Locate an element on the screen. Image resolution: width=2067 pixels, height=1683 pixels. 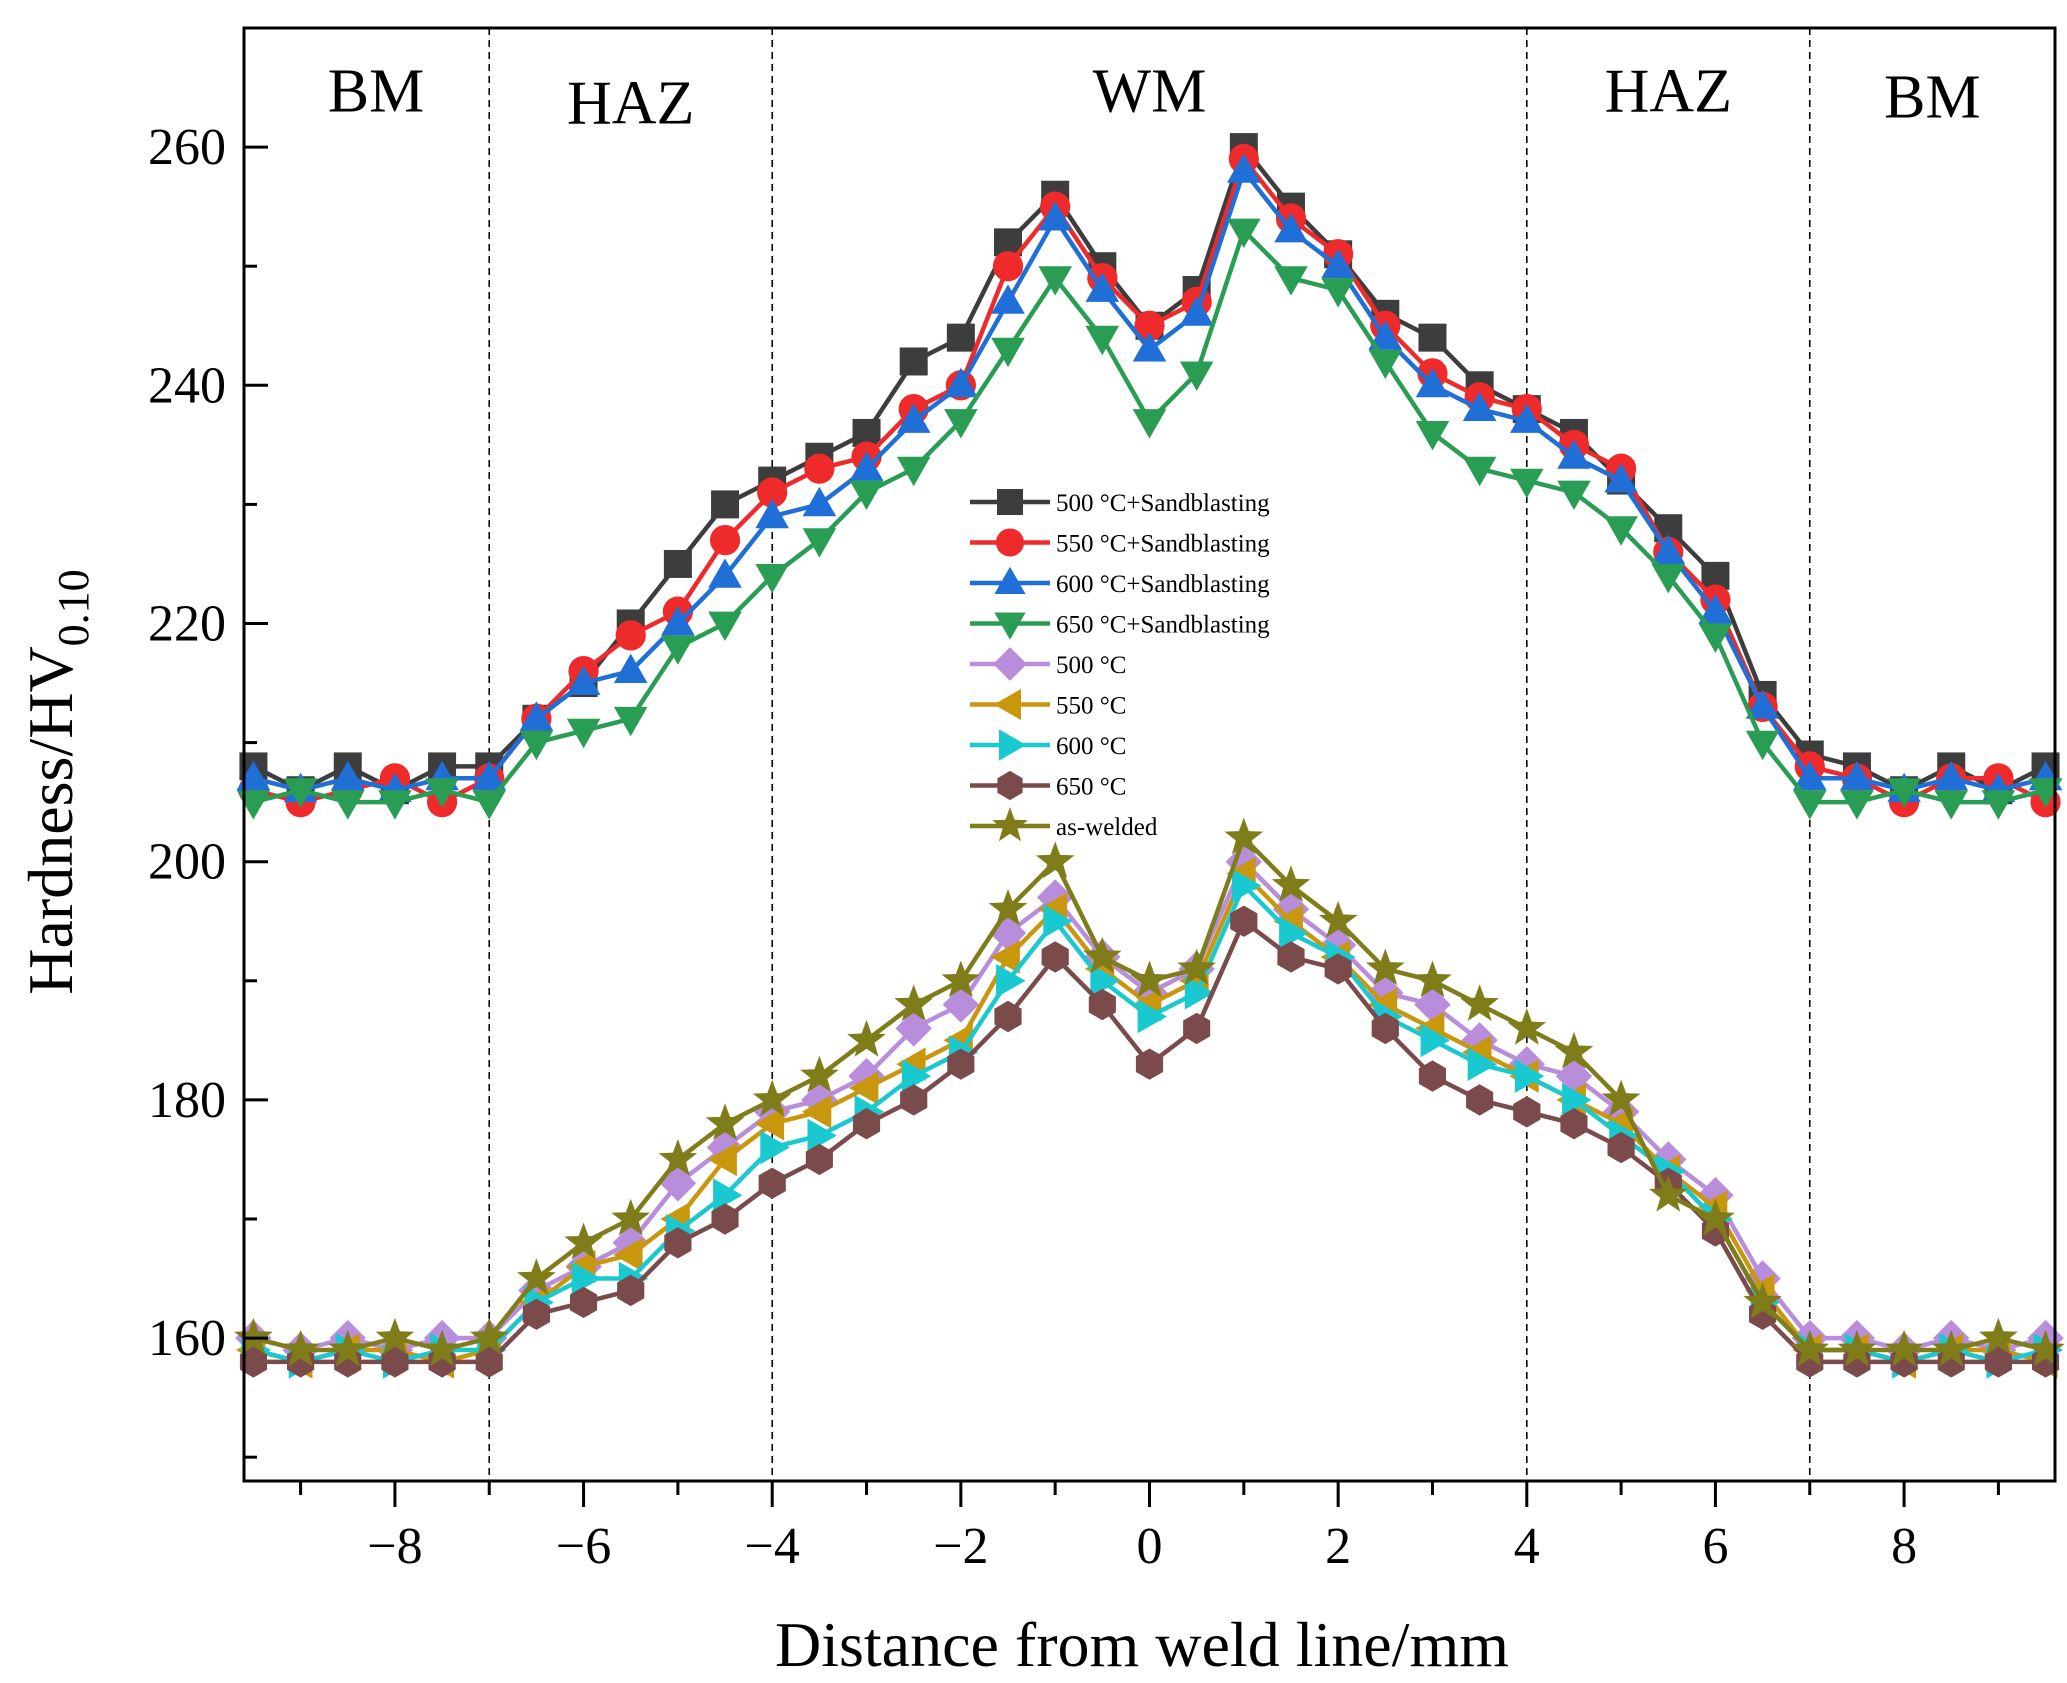
zone-label: WM is located at coordinates (1150, 91).